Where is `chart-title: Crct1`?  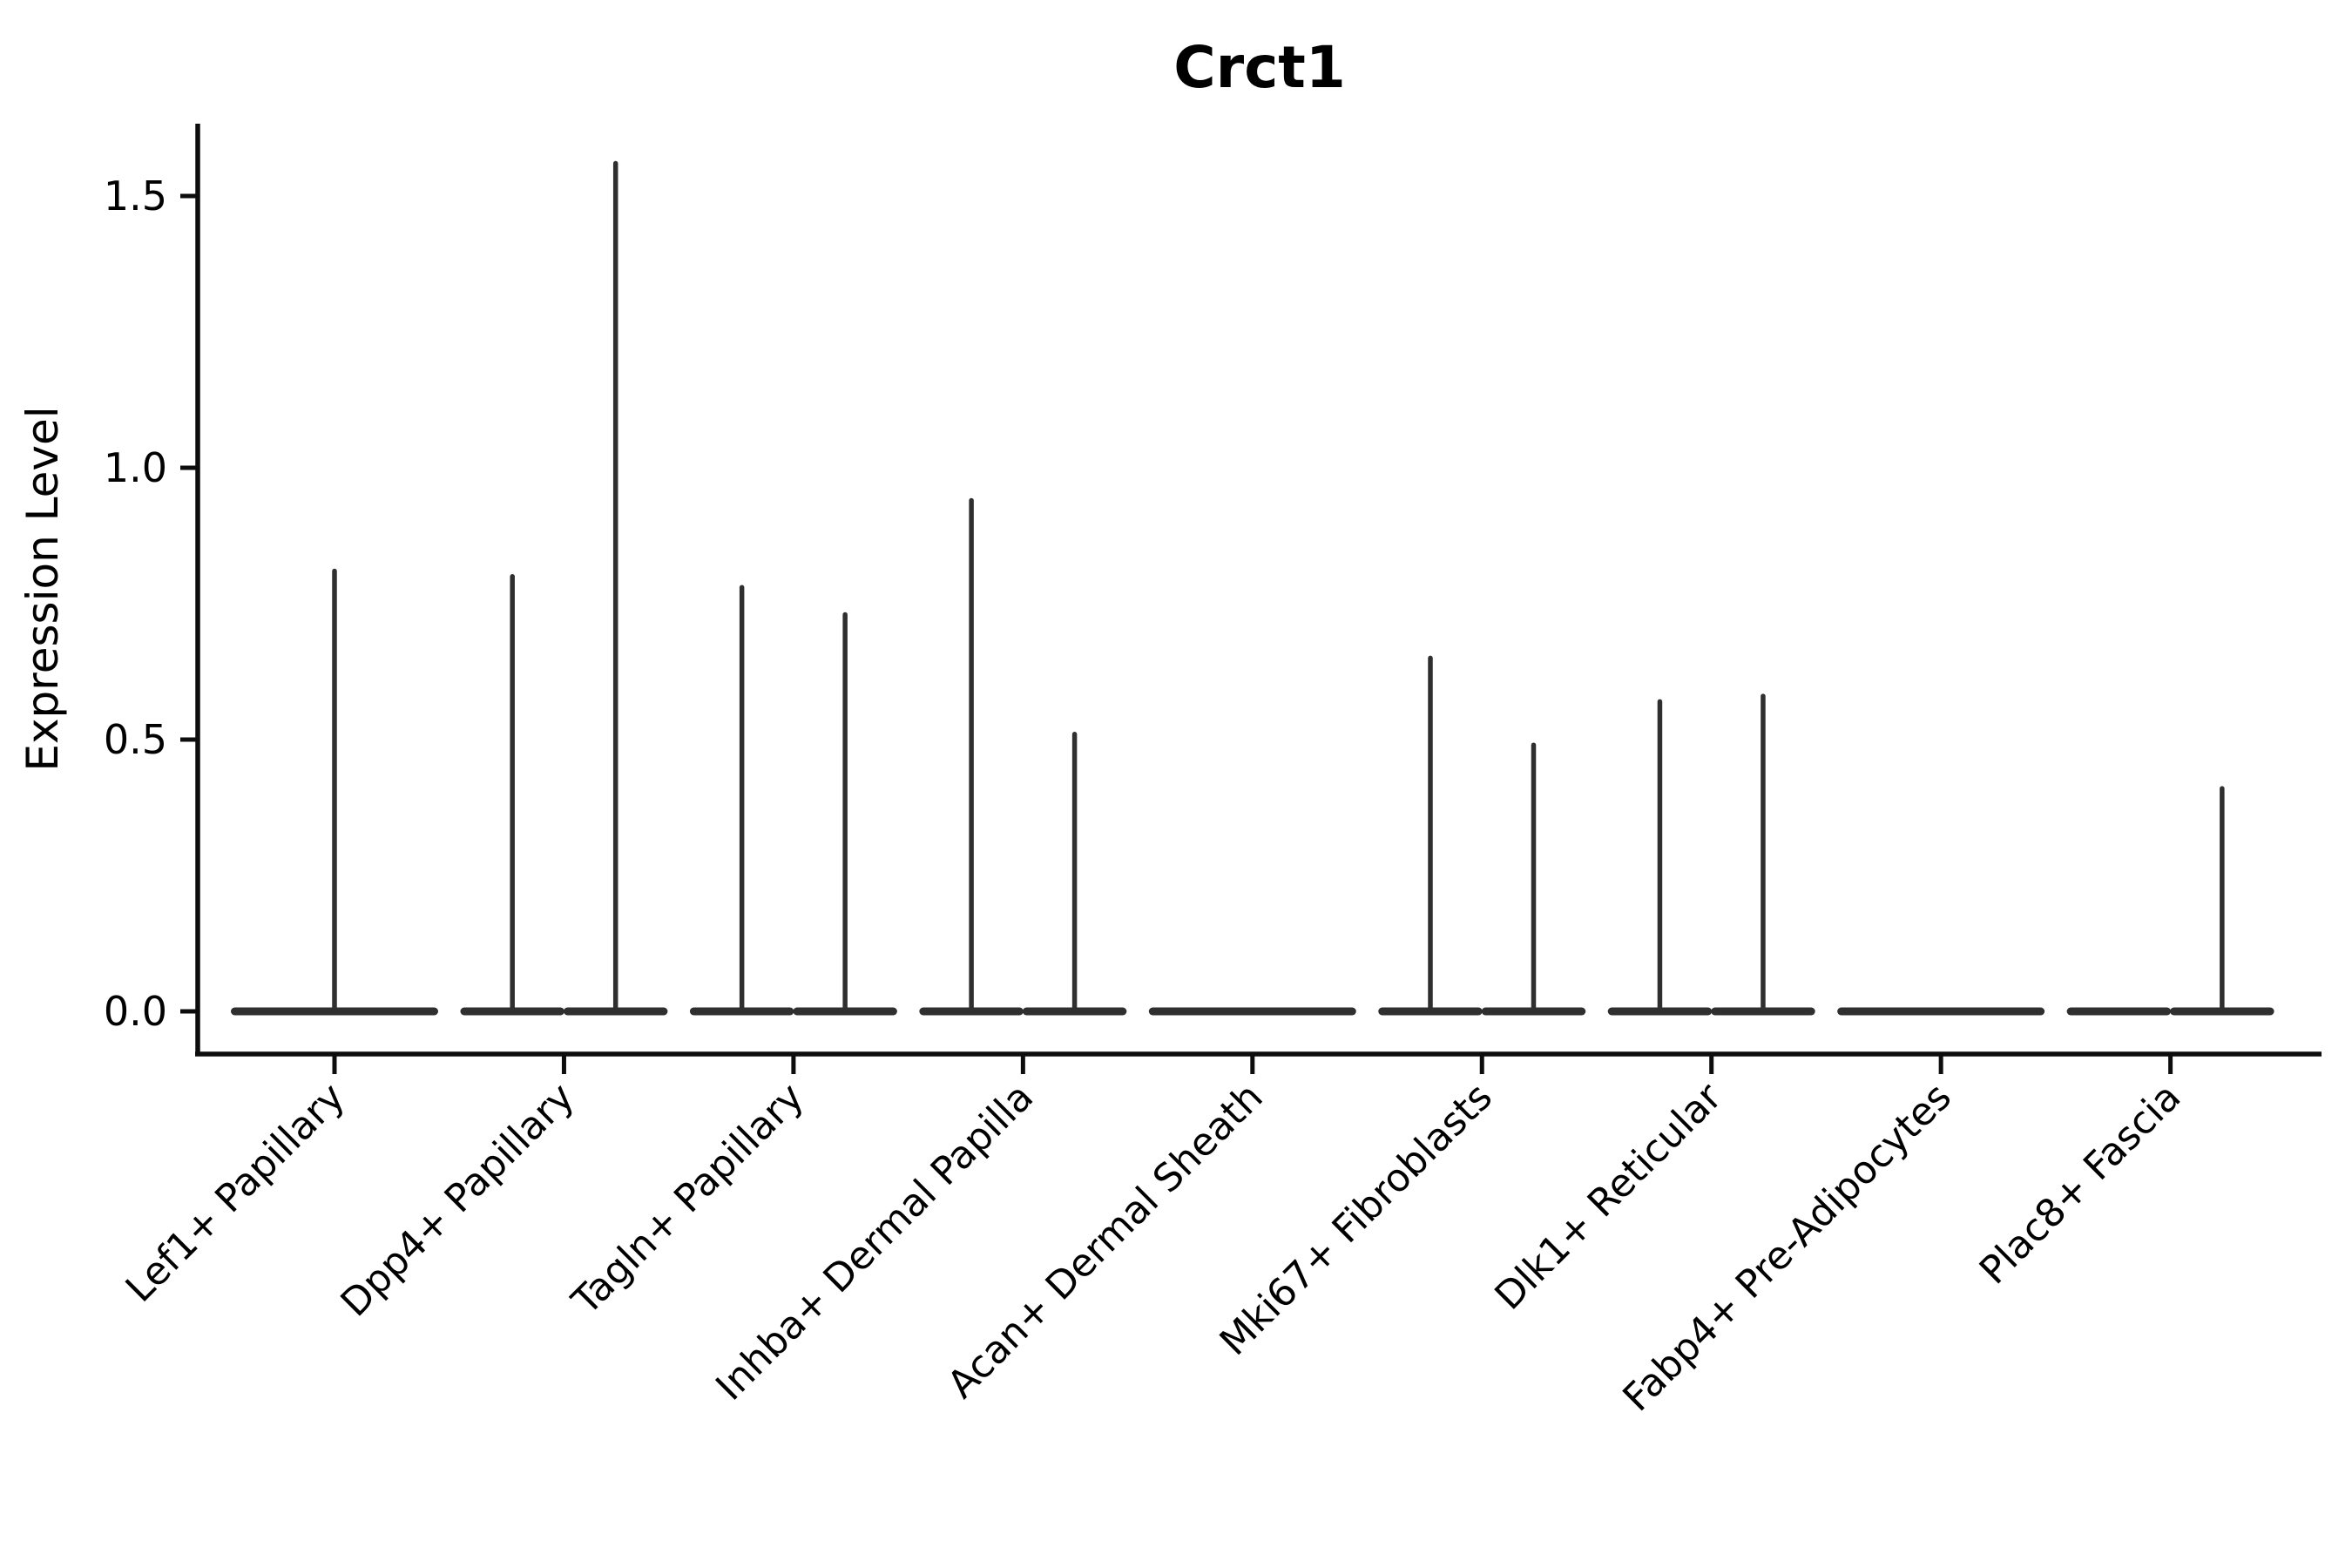
chart-title: Crct1 is located at coordinates (1260, 67).